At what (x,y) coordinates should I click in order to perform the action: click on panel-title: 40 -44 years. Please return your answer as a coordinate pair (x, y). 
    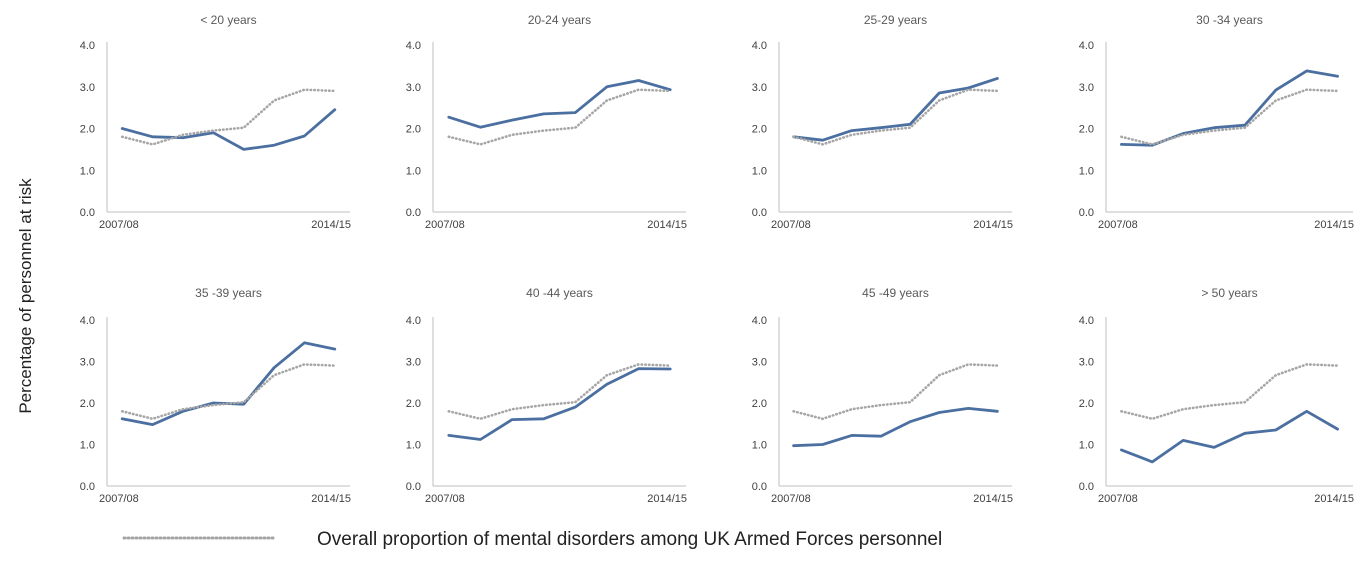
    Looking at the image, I should click on (559, 293).